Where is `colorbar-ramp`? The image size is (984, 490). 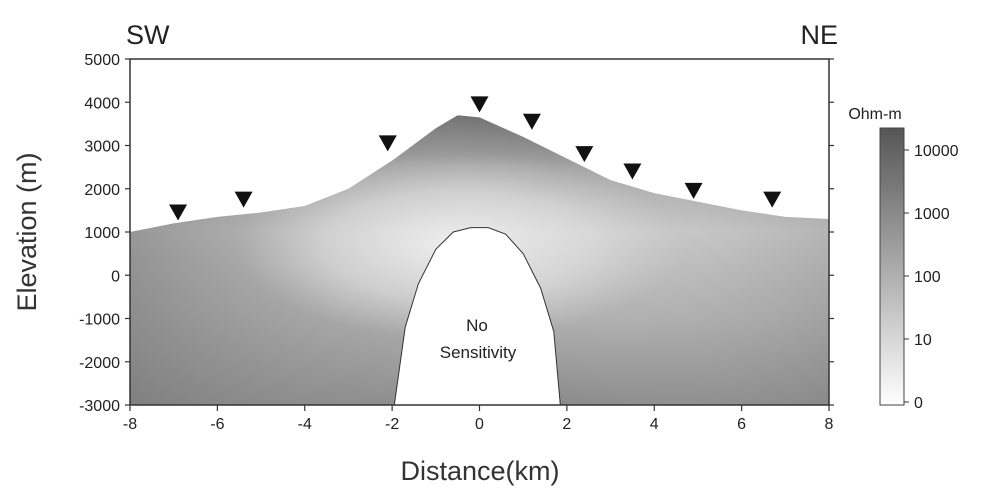 colorbar-ramp is located at coordinates (892, 266).